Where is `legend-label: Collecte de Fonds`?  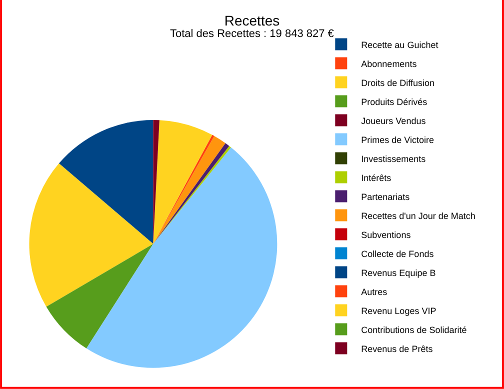 legend-label: Collecte de Fonds is located at coordinates (397, 253).